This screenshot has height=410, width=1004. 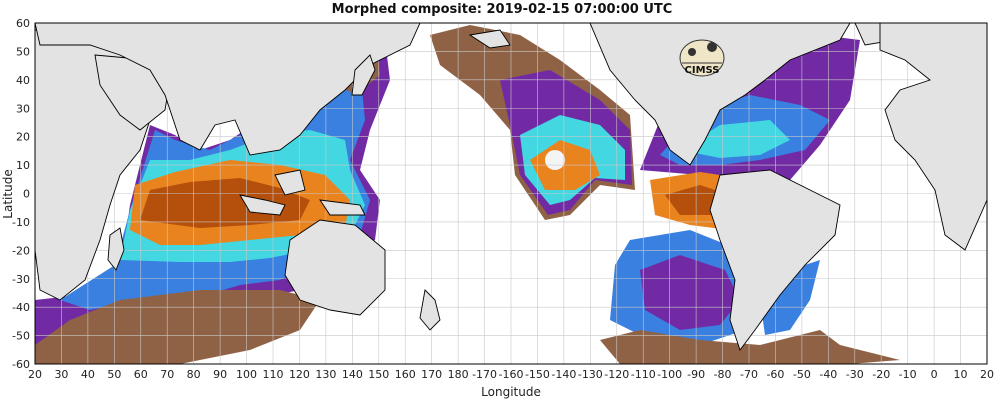 What do you see at coordinates (749, 374) in the screenshot?
I see `x-tick-label: -70` at bounding box center [749, 374].